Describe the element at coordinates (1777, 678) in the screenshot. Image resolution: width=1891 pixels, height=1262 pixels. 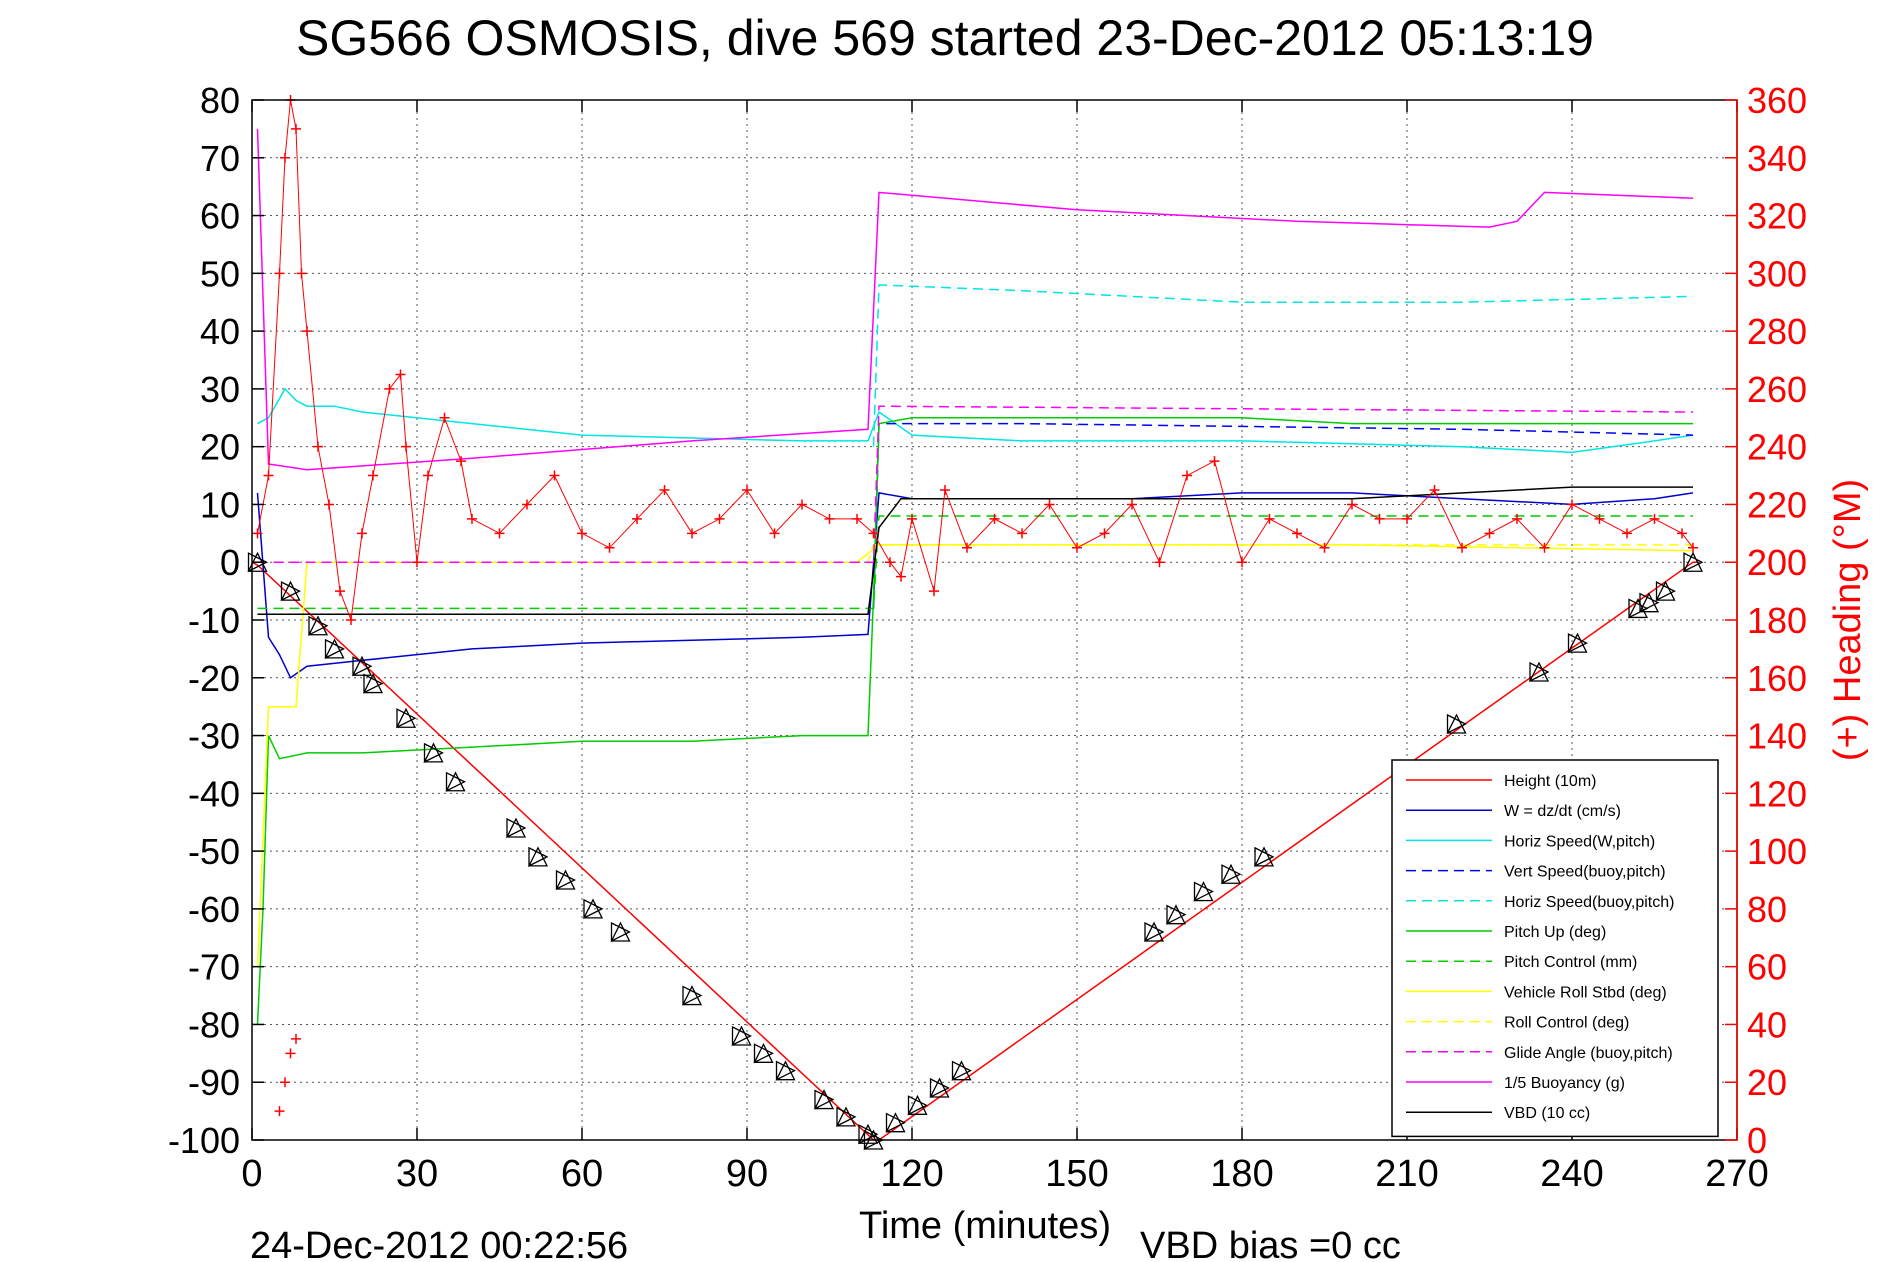
I see `y2-tick-label: 160` at that location.